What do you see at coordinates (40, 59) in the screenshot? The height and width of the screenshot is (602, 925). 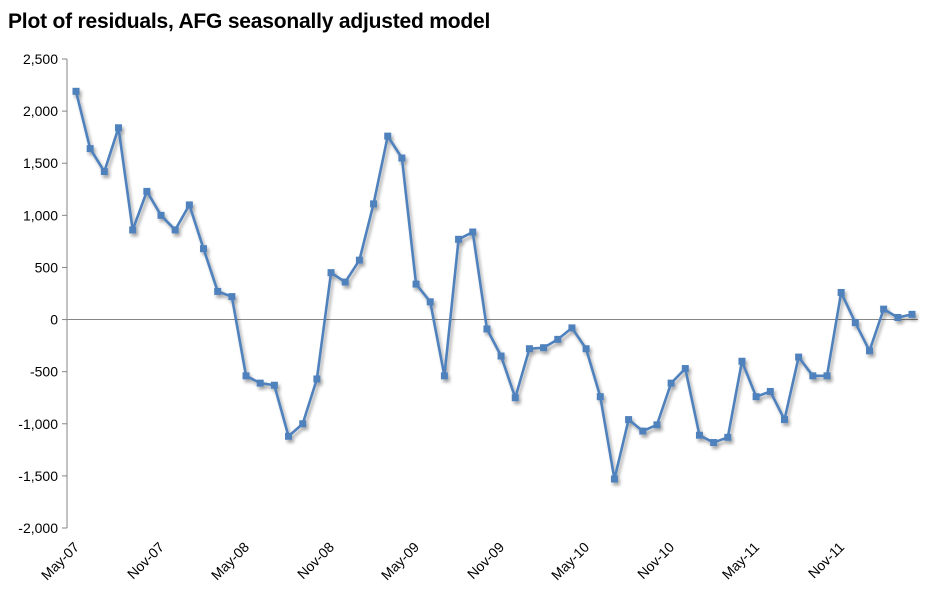 I see `y-tick-label: 2,500` at bounding box center [40, 59].